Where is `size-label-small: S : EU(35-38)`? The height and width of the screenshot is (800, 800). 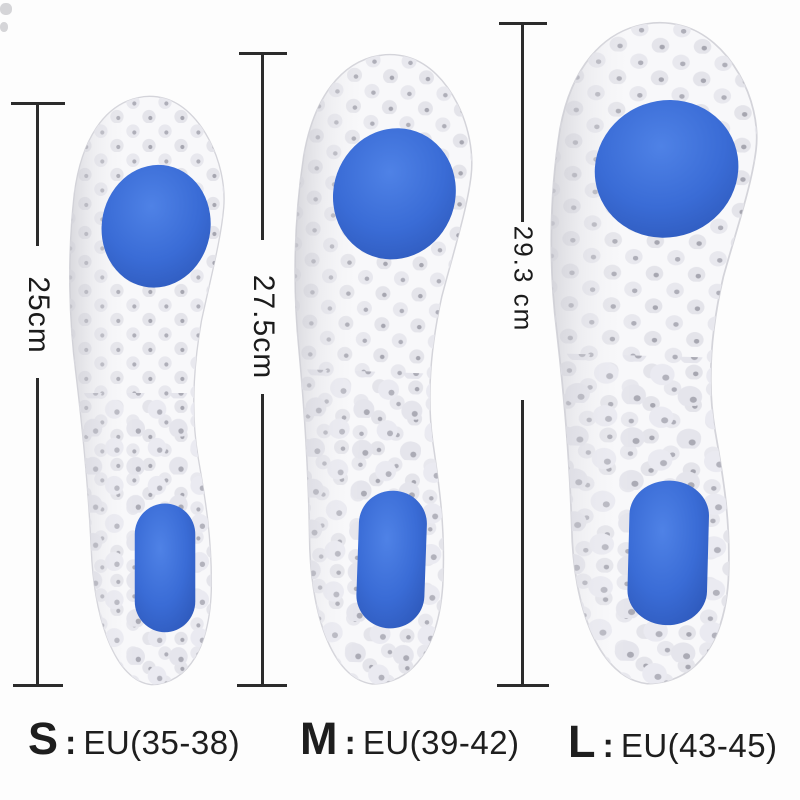 size-label-small: S : EU(35-38) is located at coordinates (134, 738).